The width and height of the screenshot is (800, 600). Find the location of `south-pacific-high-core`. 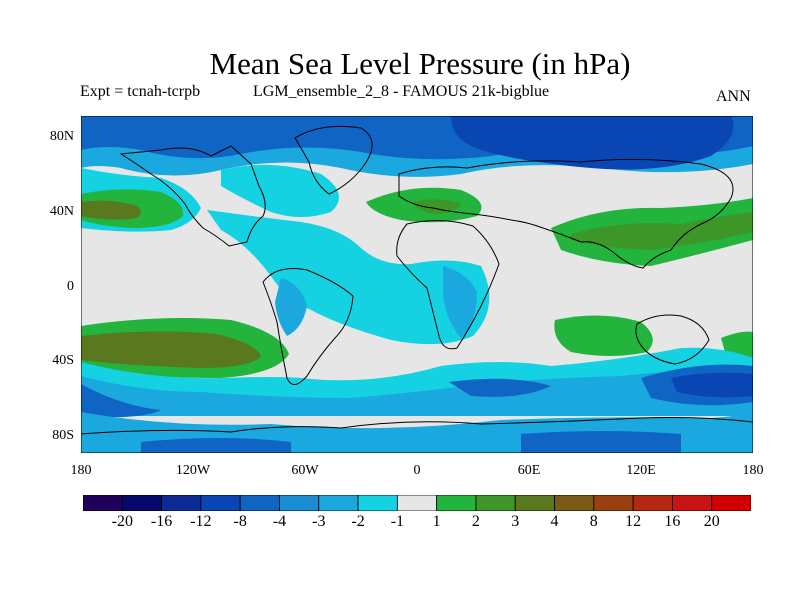

south-pacific-high-core is located at coordinates (171, 349).